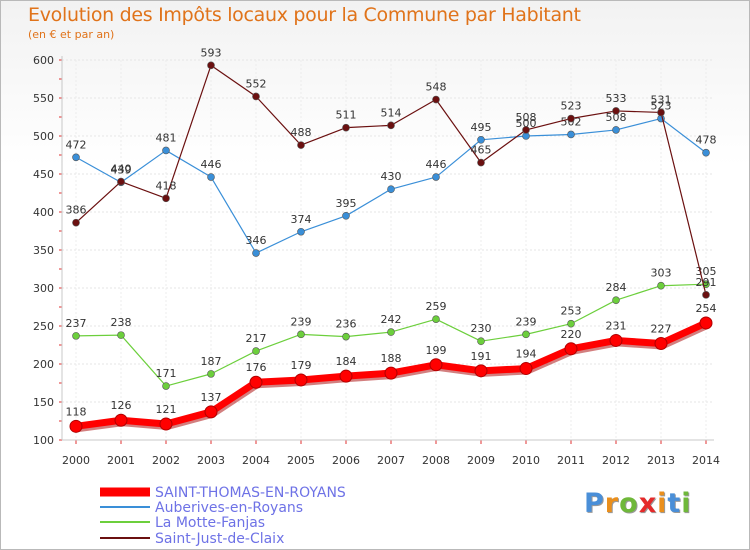 Image resolution: width=750 pixels, height=550 pixels. Describe the element at coordinates (211, 460) in the screenshot. I see `x-tick-label: 2003` at that location.